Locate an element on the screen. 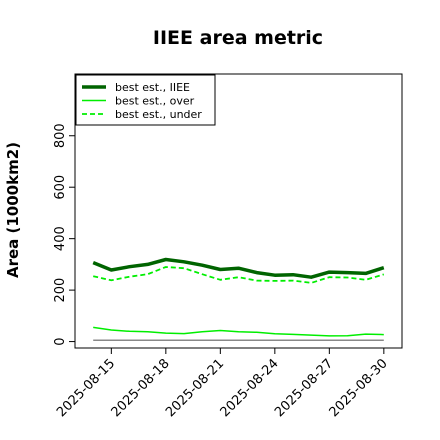 Image resolution: width=440 pixels, height=440 pixels. legend-label: best est., under is located at coordinates (158, 114).